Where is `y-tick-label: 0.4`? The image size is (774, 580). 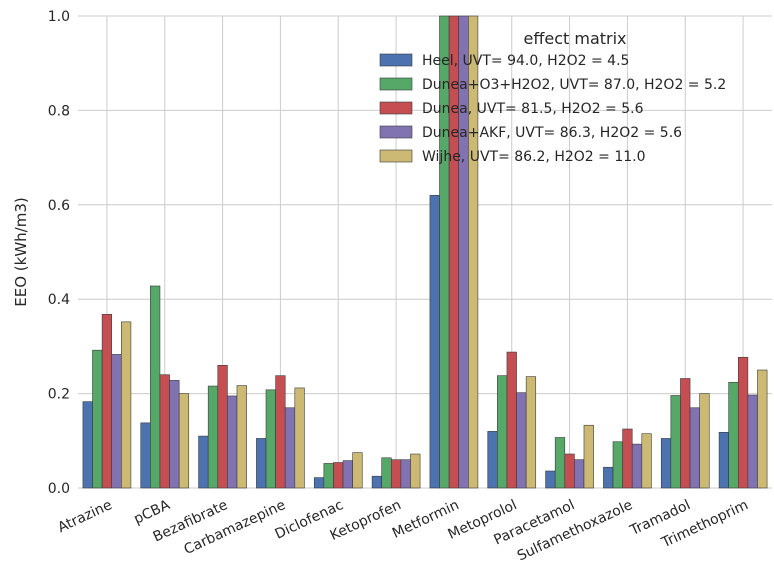 y-tick-label: 0.4 is located at coordinates (59, 300).